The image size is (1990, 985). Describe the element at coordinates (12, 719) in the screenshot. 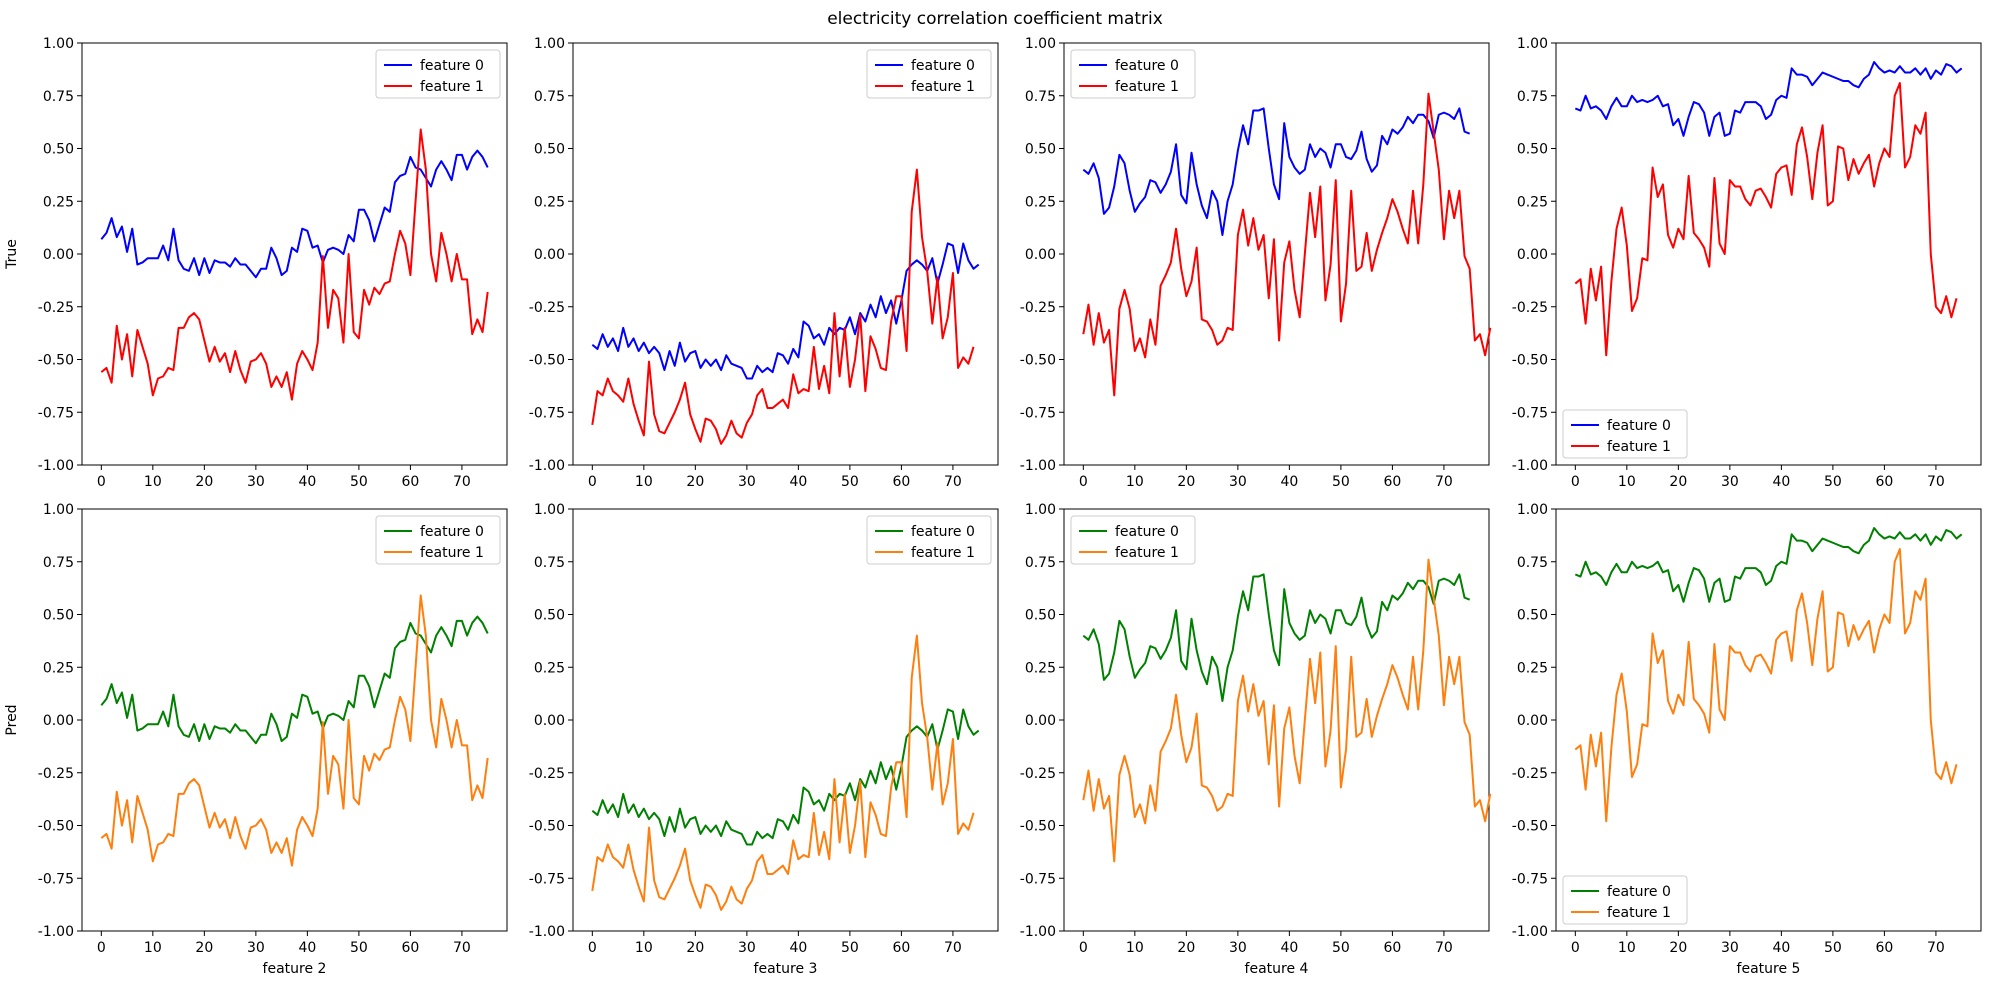

I see `y-axis-label: Pred` at that location.